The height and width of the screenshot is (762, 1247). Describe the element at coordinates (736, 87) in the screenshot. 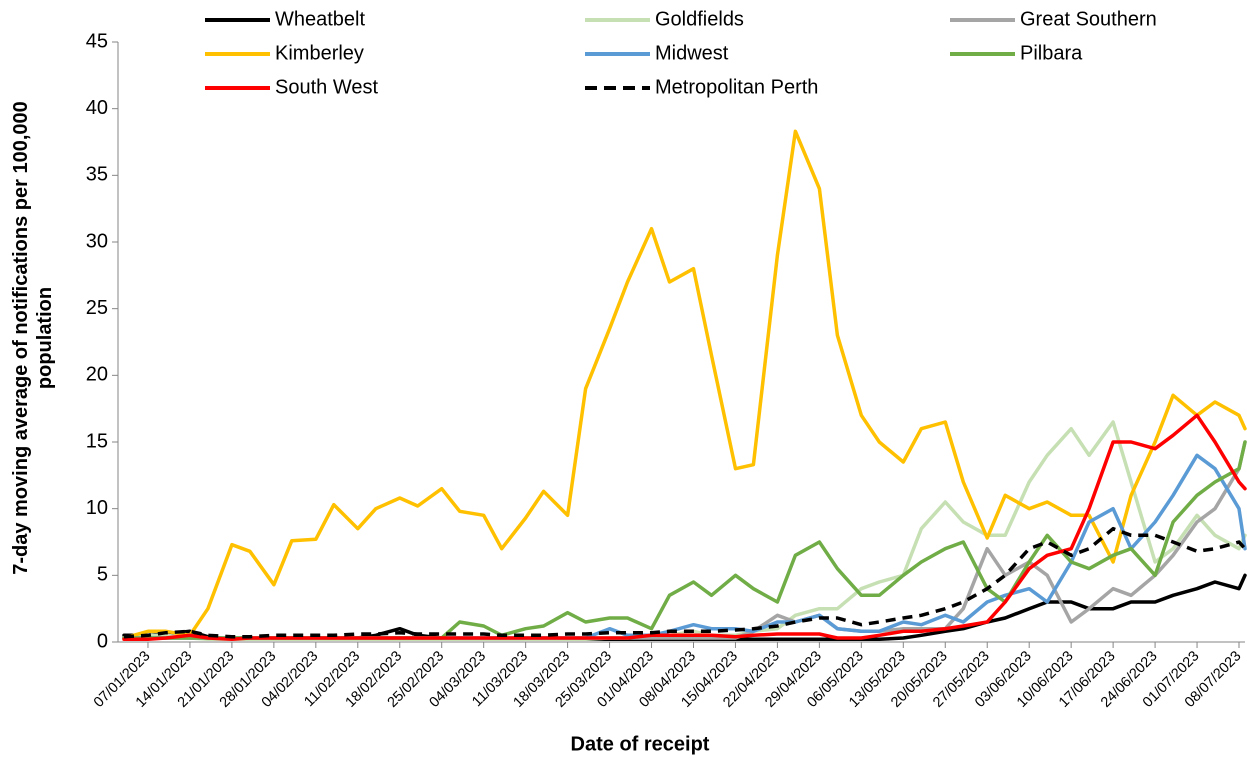

I see `legend-label: Metropolitan Perth` at that location.